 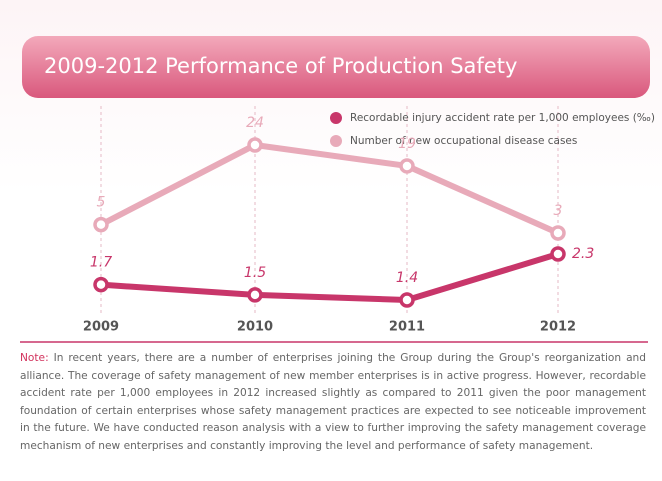 What do you see at coordinates (407, 327) in the screenshot?
I see `x-tick-label: 2011` at bounding box center [407, 327].